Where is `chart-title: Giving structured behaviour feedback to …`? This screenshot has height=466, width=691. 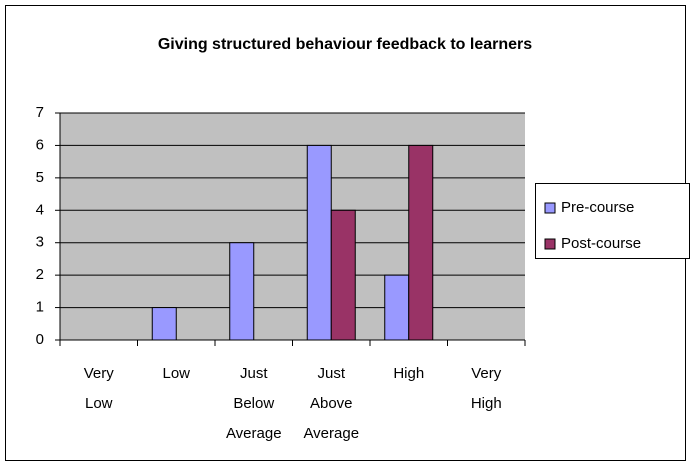 chart-title: Giving structured behaviour feedback to … is located at coordinates (345, 44).